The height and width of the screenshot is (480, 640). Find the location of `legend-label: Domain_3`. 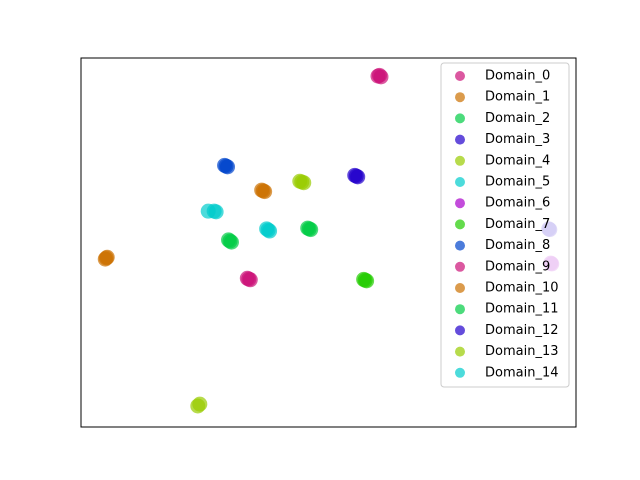

legend-label: Domain_3 is located at coordinates (517, 139).